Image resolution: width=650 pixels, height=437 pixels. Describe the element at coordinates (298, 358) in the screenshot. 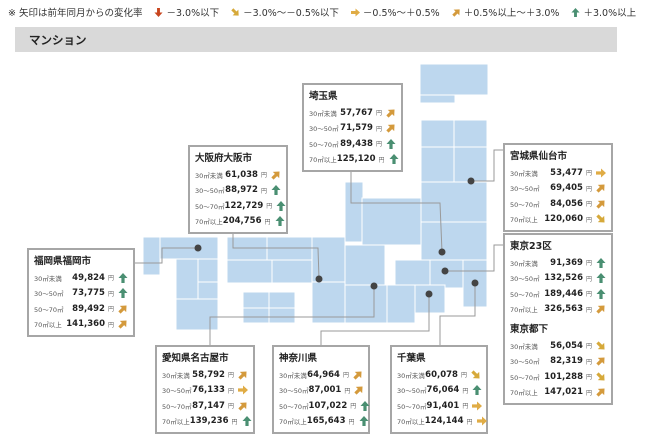

I see `region-title: 神奈川県` at that location.